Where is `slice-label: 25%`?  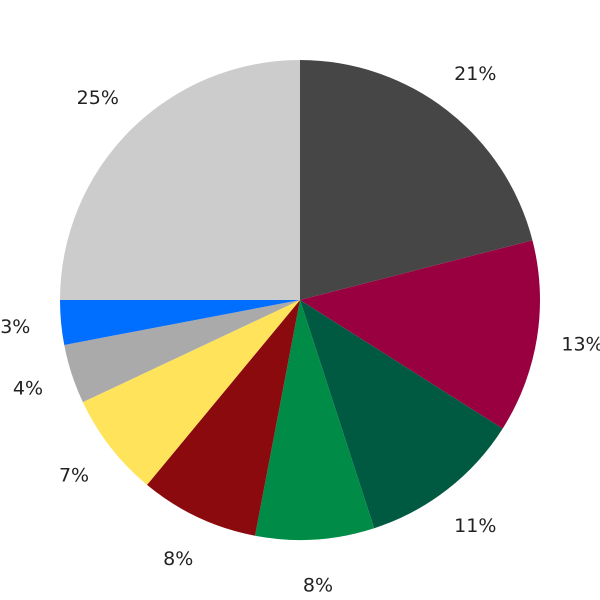
slice-label: 25% is located at coordinates (98, 98).